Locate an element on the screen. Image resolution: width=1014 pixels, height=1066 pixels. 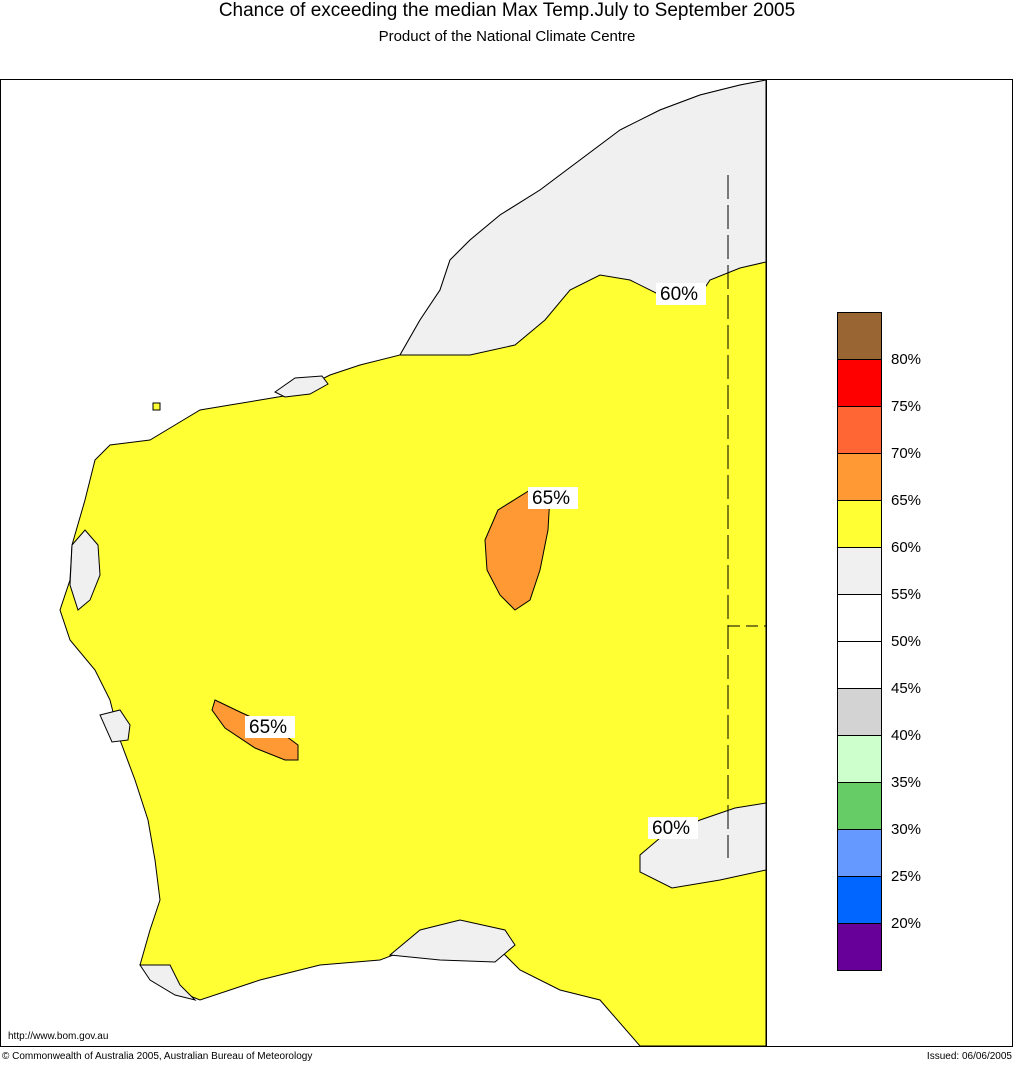
legend-label: 50% is located at coordinates (906, 641).